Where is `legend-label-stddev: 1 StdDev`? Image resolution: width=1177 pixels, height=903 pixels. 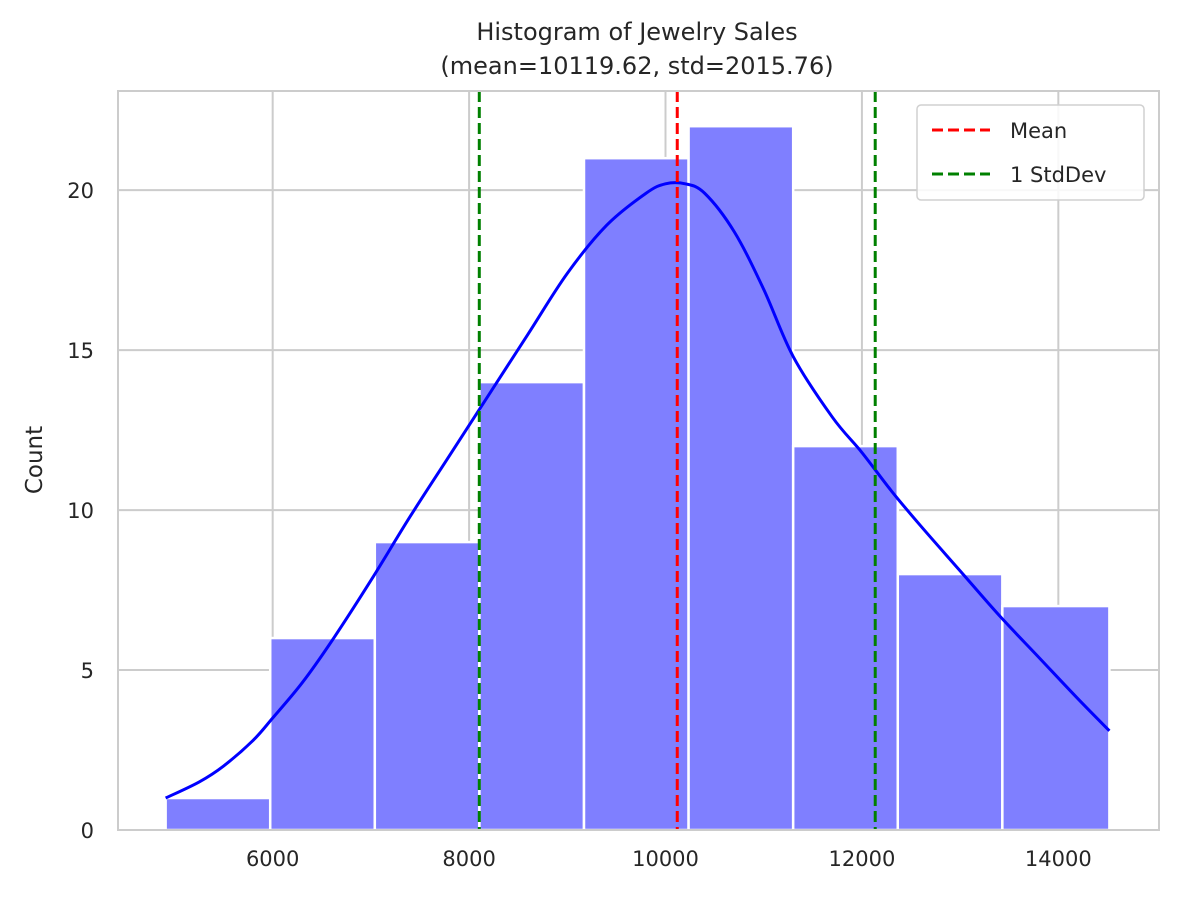
legend-label-stddev: 1 StdDev is located at coordinates (1058, 175).